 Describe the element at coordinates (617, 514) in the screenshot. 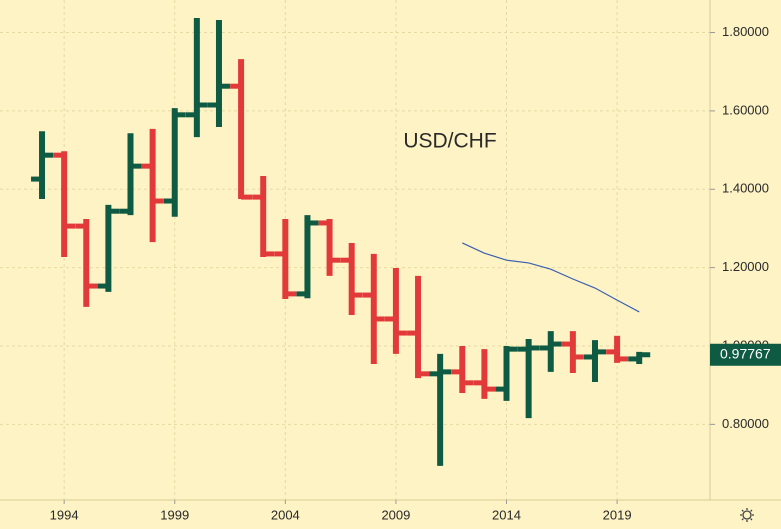

I see `x-tick-label: 2019` at that location.